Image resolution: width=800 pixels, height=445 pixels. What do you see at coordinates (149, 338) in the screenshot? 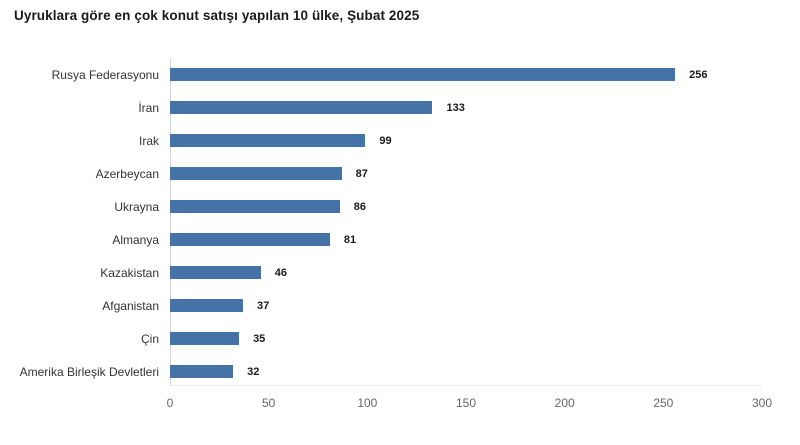
I see `category-label: Çin` at bounding box center [149, 338].